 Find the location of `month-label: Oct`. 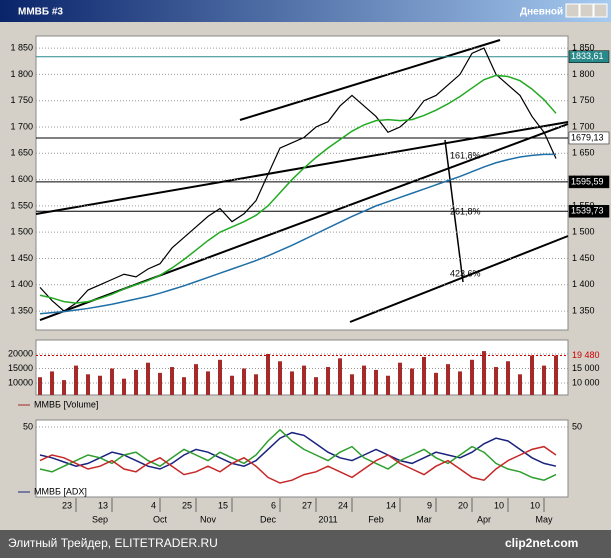

month-label: Oct is located at coordinates (160, 519).